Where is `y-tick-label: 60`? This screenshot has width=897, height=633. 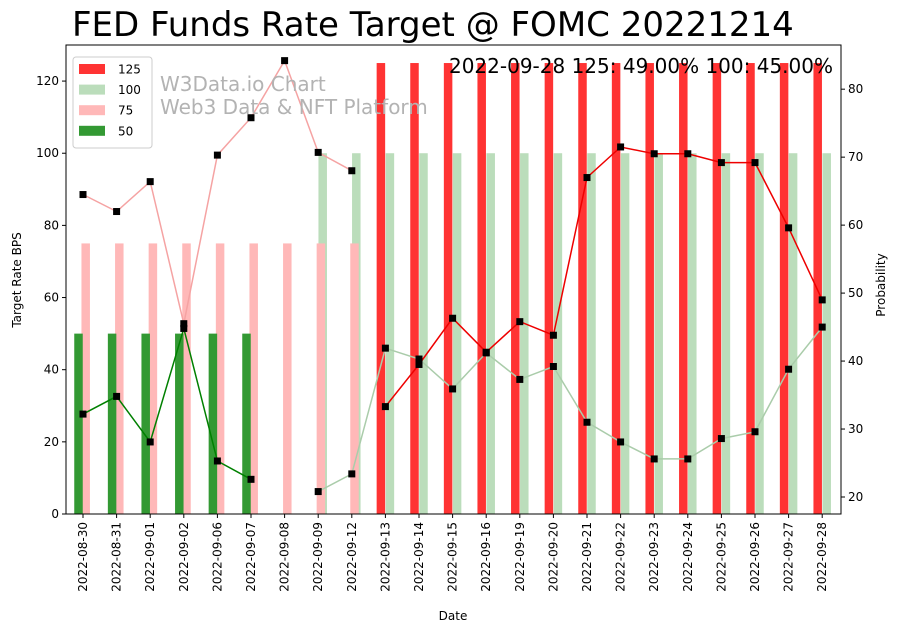
y-tick-label: 60 is located at coordinates (51, 298).